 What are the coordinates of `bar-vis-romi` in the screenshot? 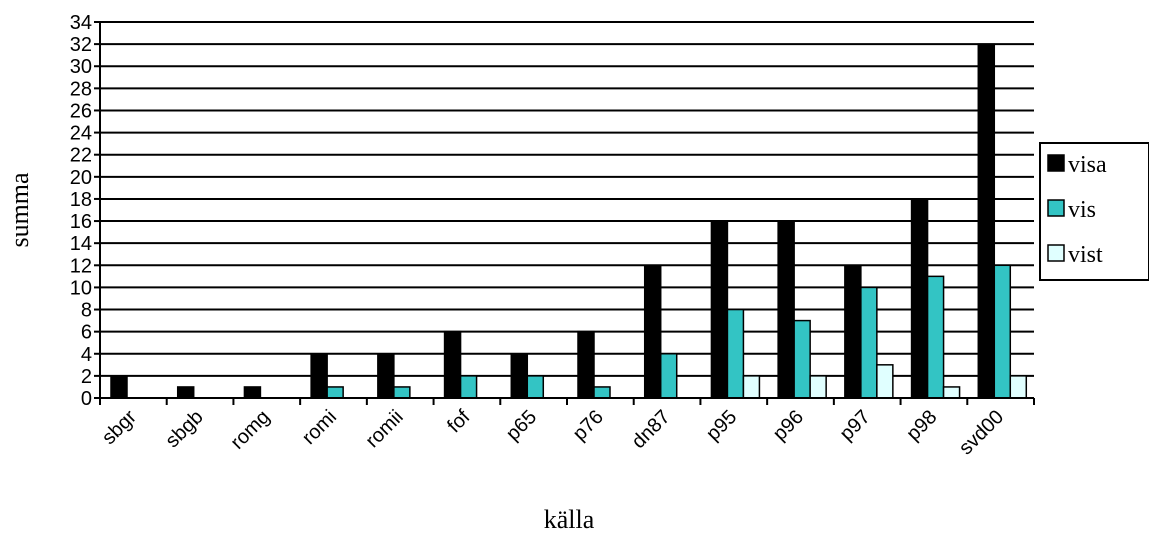 It's located at (335, 392).